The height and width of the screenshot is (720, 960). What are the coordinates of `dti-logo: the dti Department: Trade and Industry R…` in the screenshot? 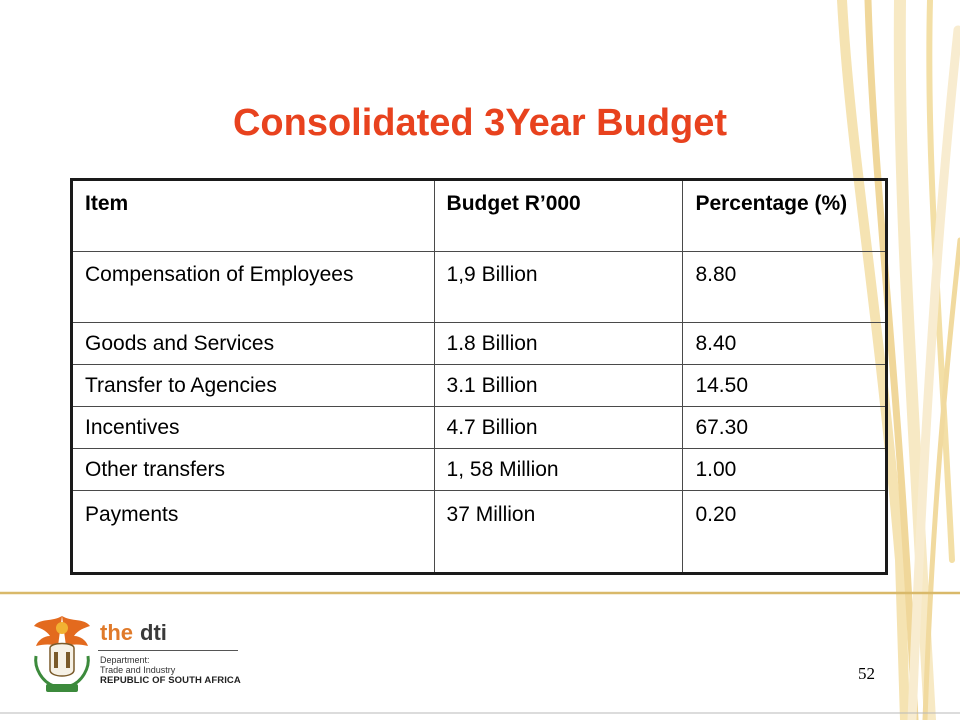 It's located at (140, 654).